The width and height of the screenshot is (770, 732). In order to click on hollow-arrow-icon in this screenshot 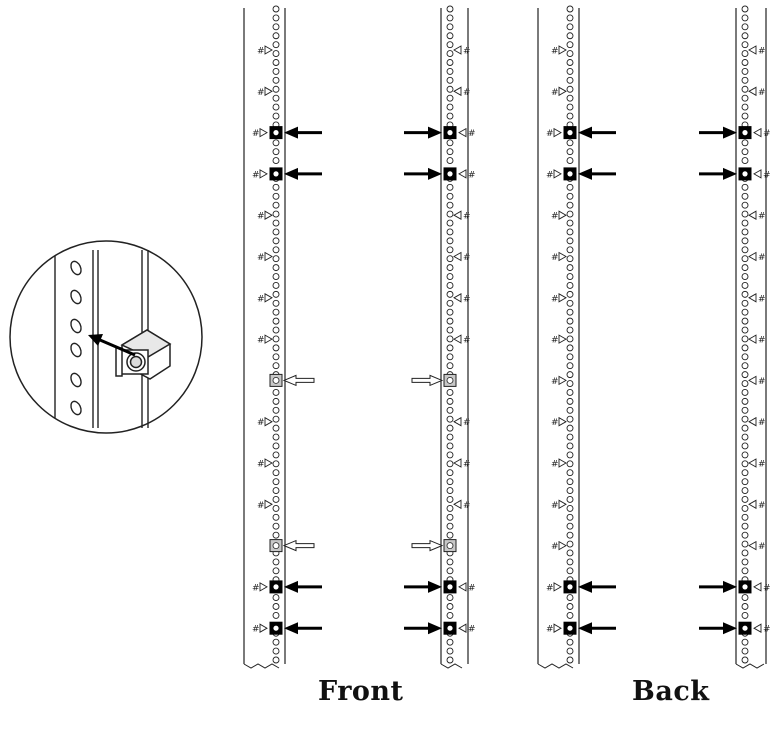, I will do `click(427, 545)`.